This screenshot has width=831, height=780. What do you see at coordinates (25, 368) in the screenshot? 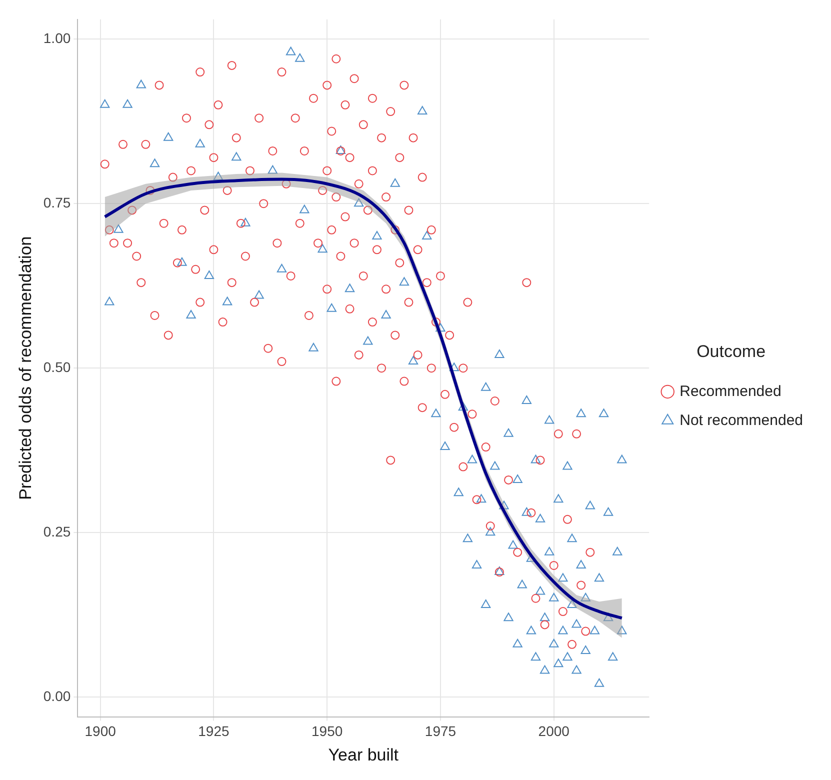
I see `y-axis-title: Predicted odds of recommendation` at bounding box center [25, 368].